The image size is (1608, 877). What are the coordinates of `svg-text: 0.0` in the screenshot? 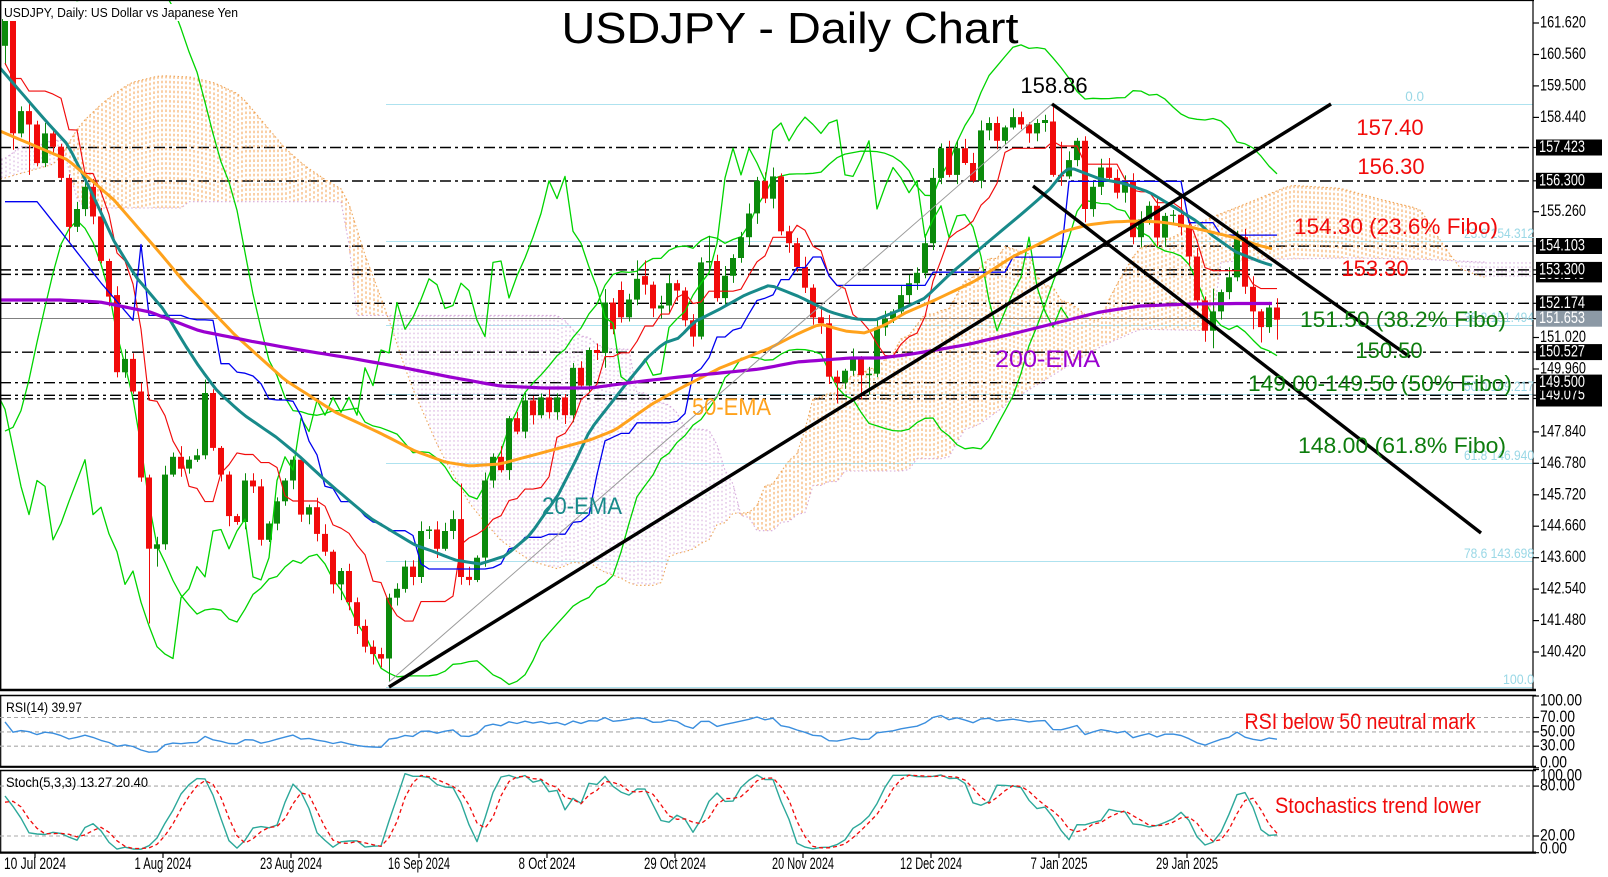 It's located at (1414, 96).